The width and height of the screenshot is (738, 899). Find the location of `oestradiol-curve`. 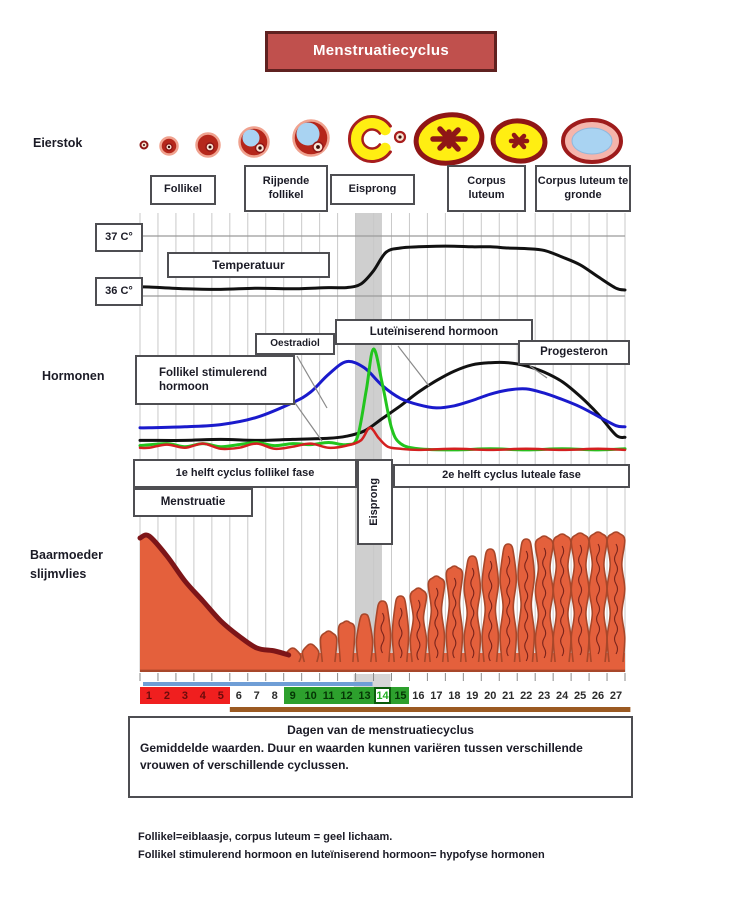

oestradiol-curve is located at coordinates (382, 394).